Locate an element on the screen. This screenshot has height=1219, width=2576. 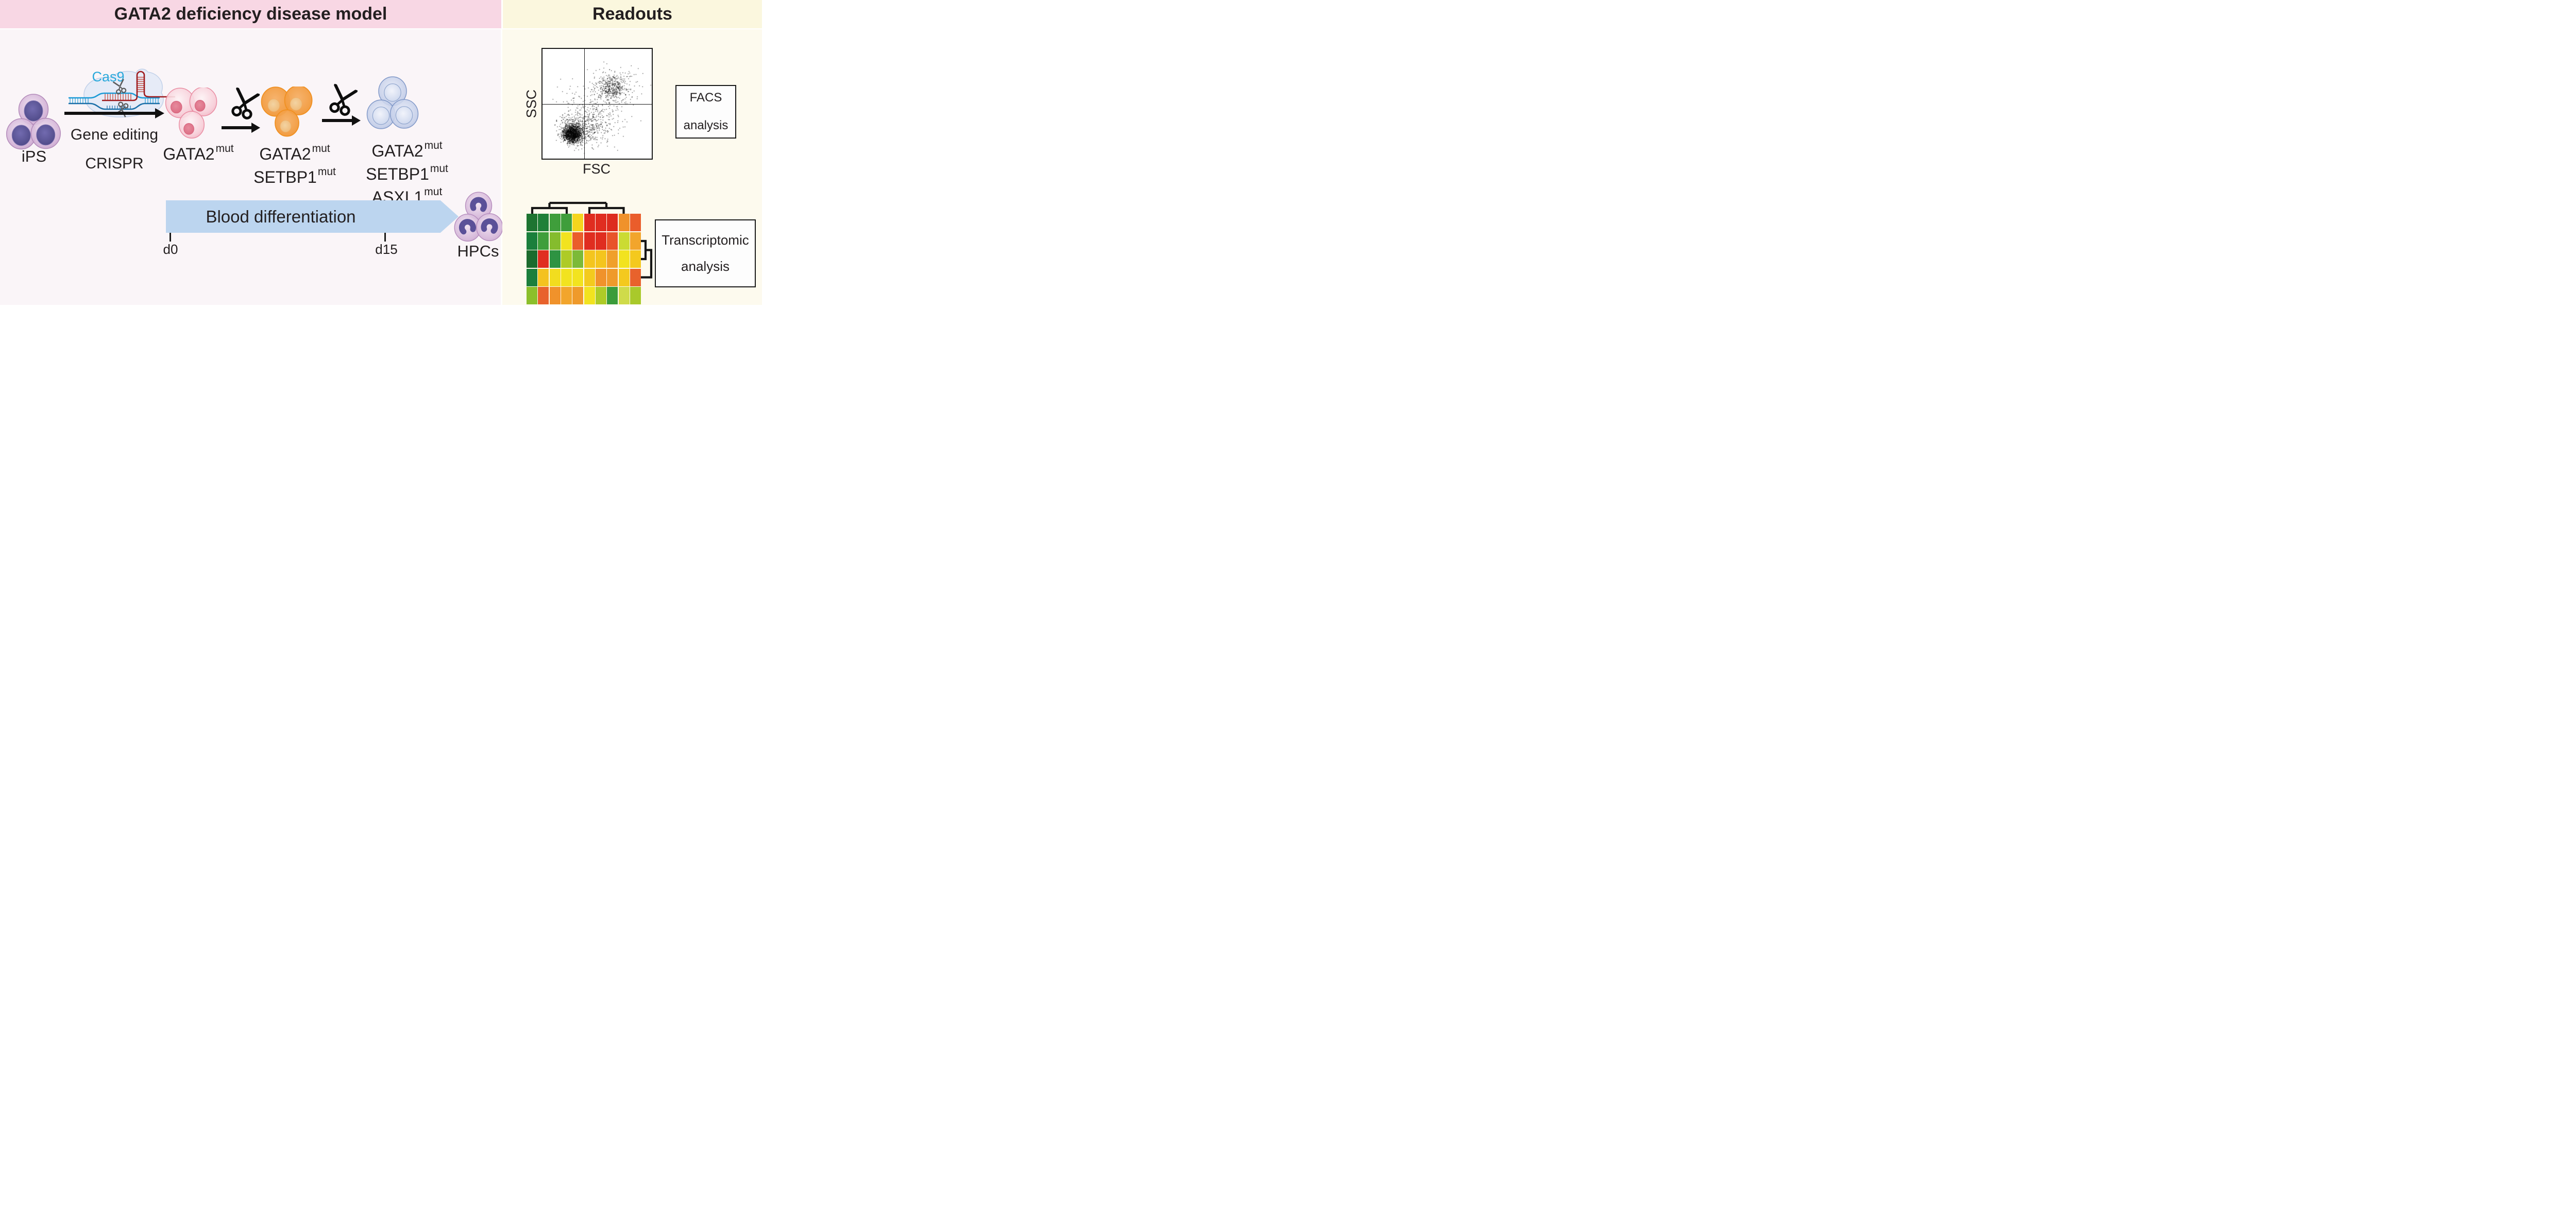
grna-pairing-rungs is located at coordinates (118, 97).